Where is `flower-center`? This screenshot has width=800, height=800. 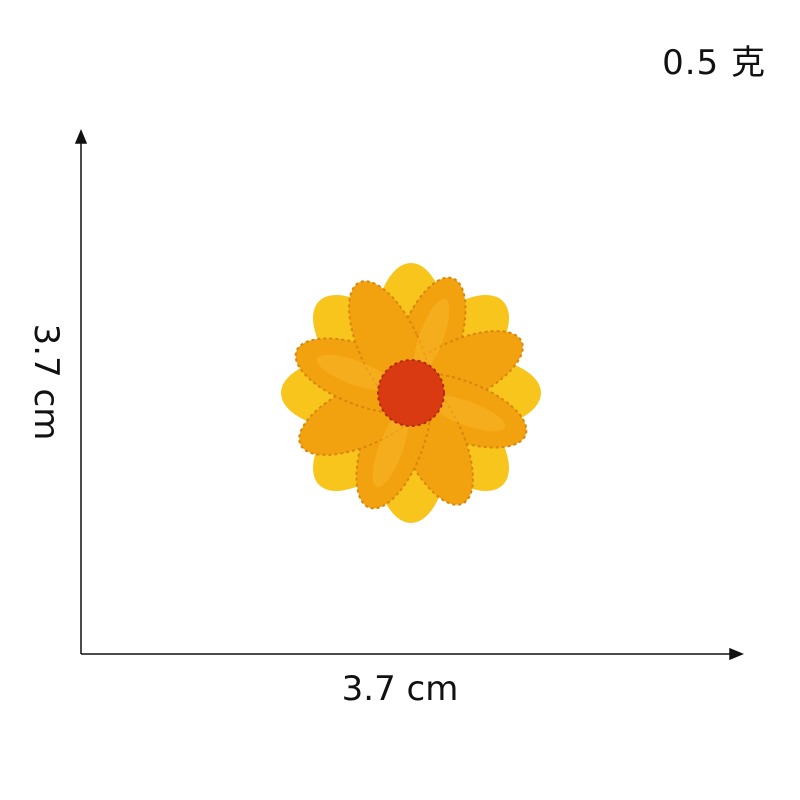 flower-center is located at coordinates (411, 393).